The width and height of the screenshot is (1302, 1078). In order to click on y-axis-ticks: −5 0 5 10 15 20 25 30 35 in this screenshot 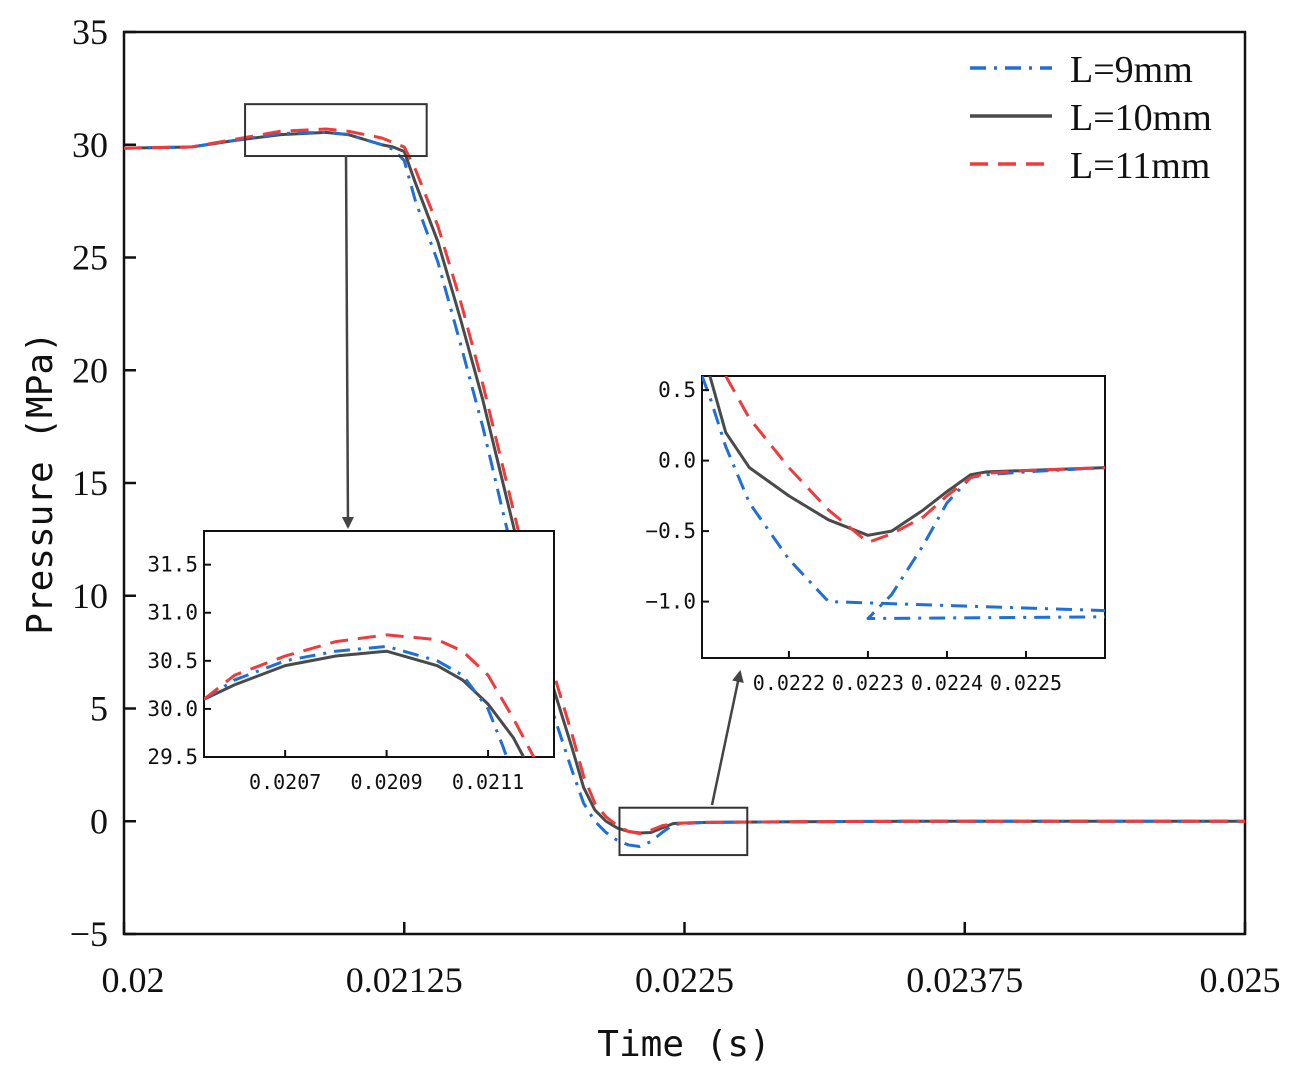, I will do `click(103, 483)`.